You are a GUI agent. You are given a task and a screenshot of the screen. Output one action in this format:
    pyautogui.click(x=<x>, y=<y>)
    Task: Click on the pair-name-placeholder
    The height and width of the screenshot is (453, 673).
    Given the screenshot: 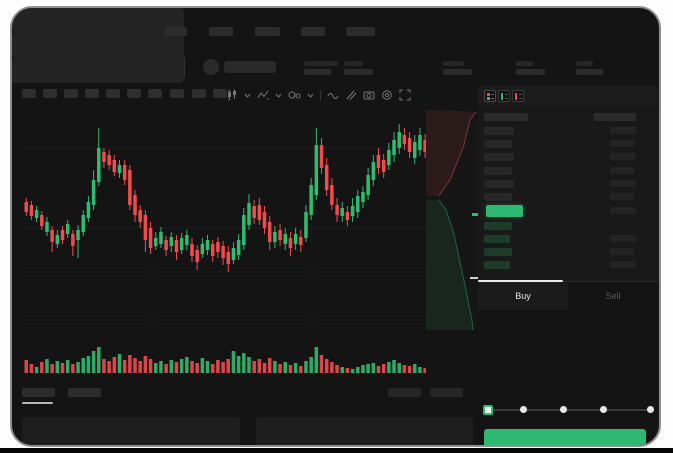 What is the action you would take?
    pyautogui.click(x=250, y=67)
    